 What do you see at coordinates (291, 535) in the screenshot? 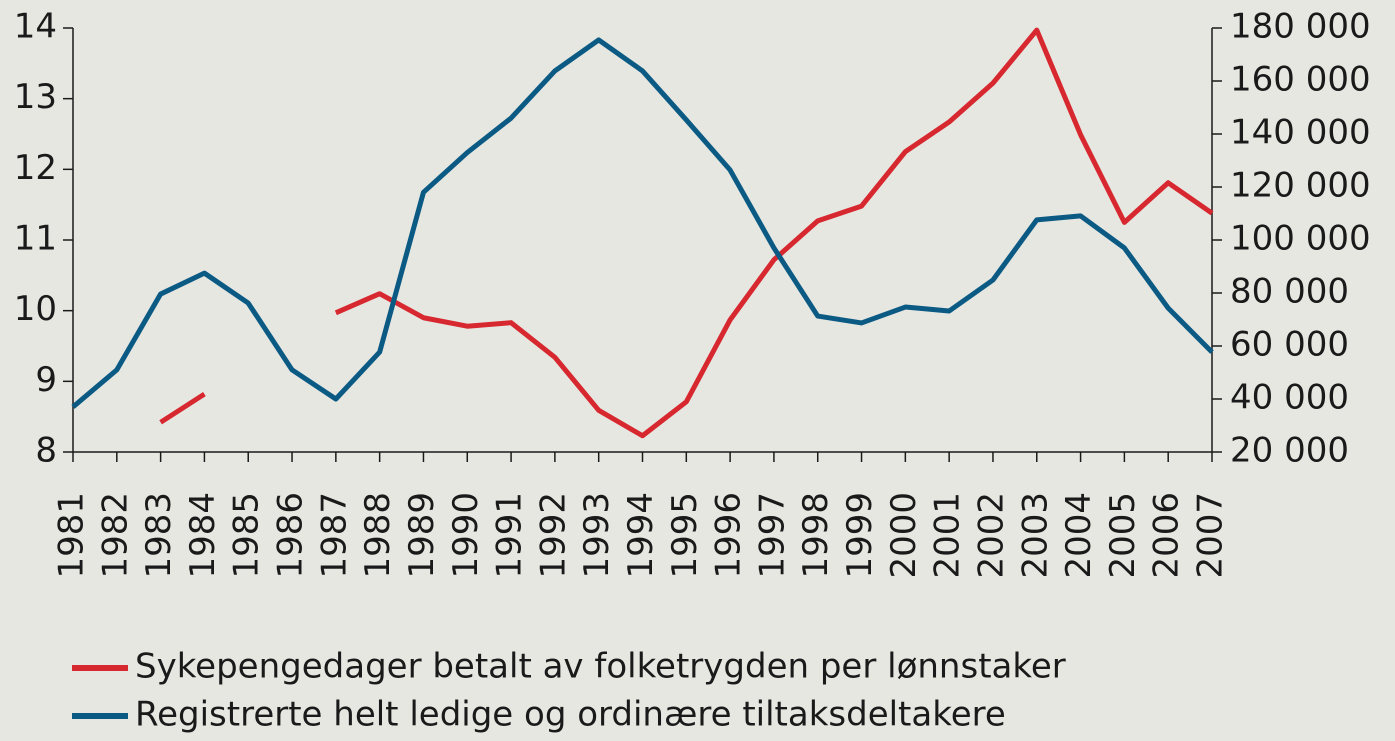
I see `x-tick-label: 1986` at bounding box center [291, 535].